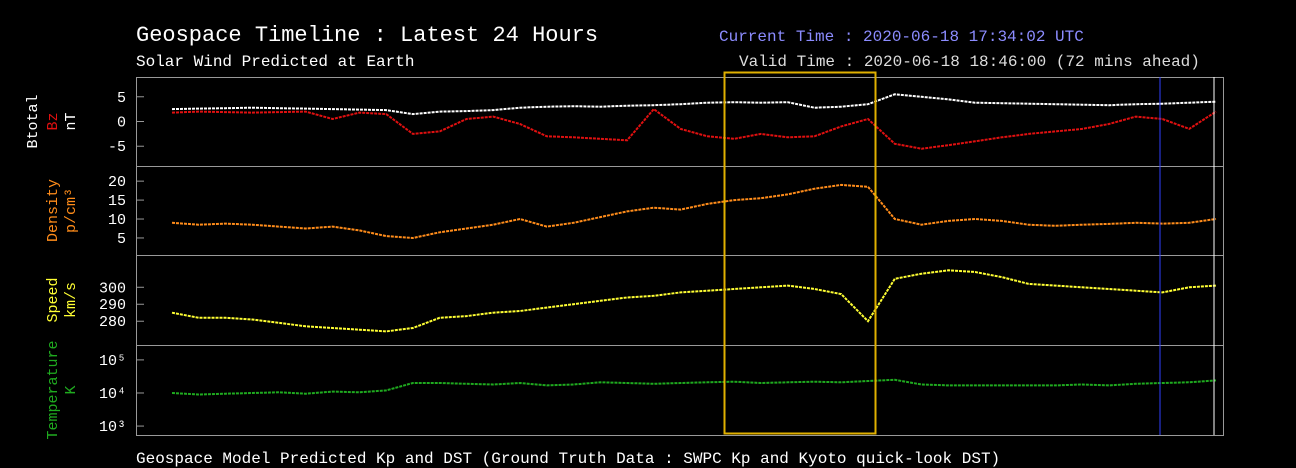 This screenshot has height=468, width=1296. I want to click on y-tick-label: 0, so click(121, 123).